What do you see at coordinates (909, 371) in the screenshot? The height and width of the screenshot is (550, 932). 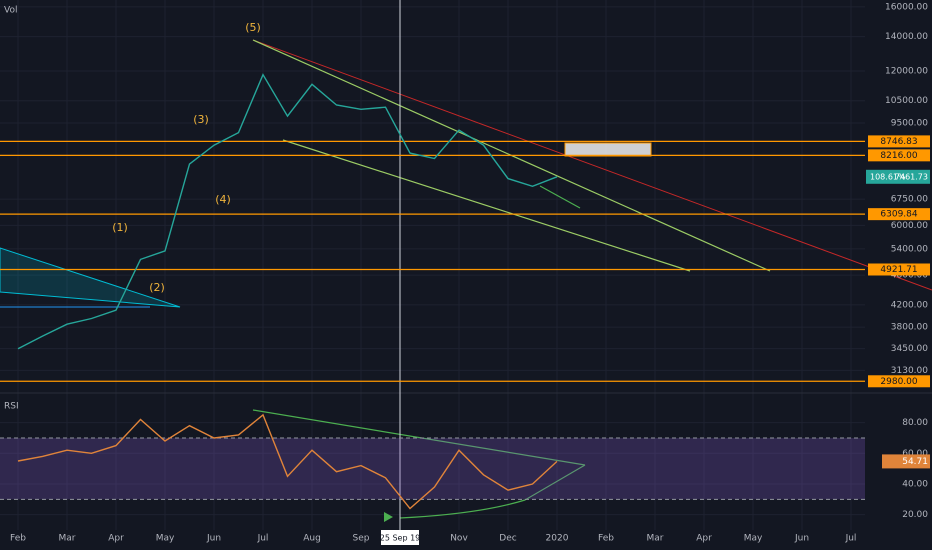 I see `y-tick-label: 3130.00` at bounding box center [909, 371].